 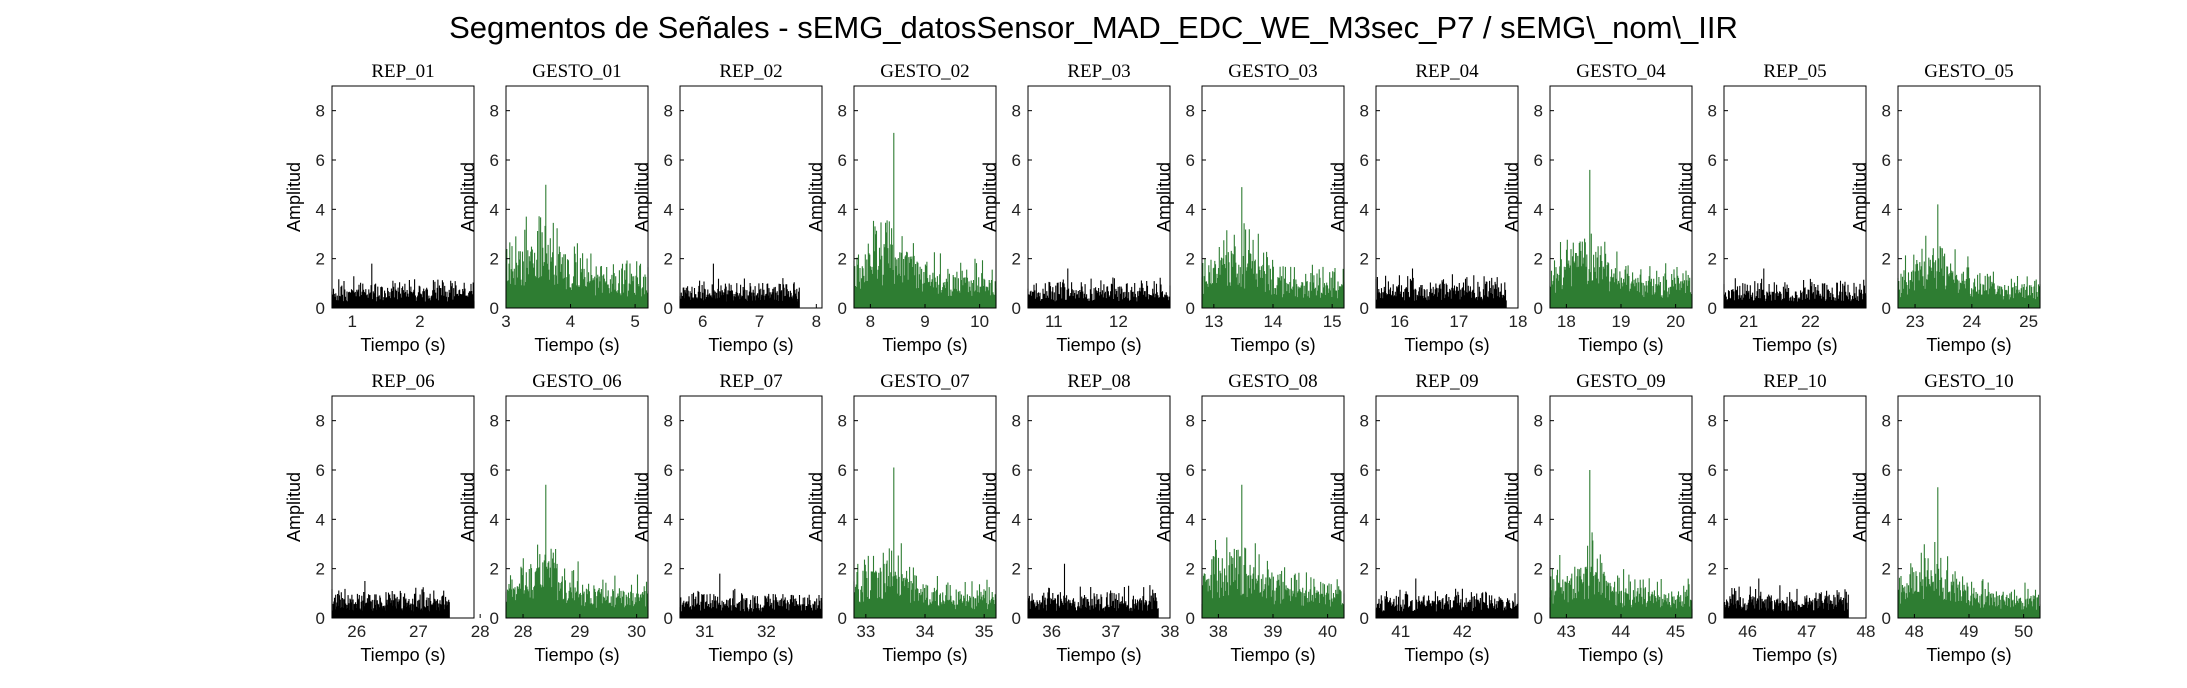 I want to click on x-tick-label: 47, so click(x=1806, y=631).